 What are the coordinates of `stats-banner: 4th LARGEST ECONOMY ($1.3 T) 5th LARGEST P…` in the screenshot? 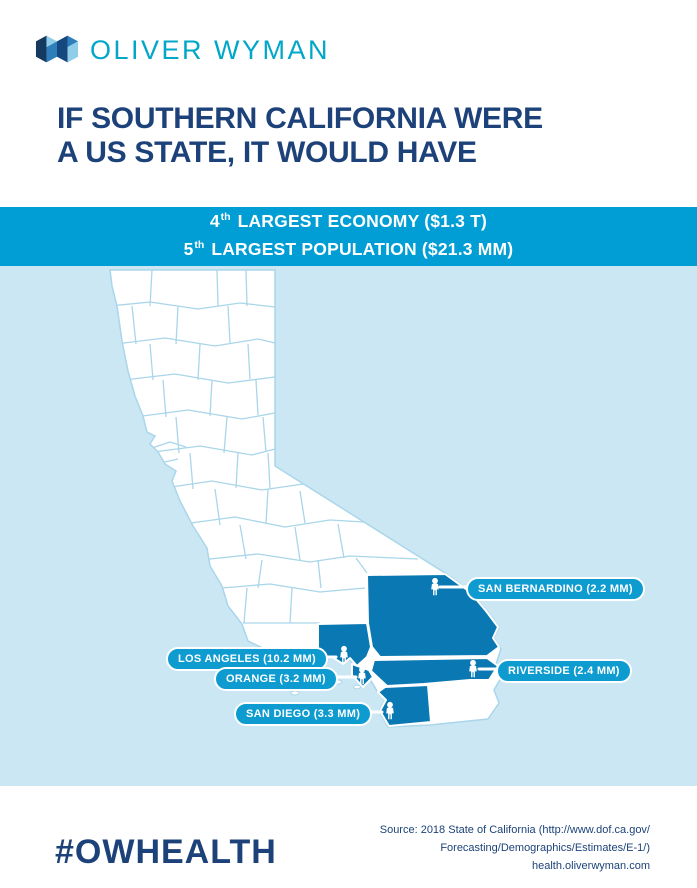 It's located at (348, 236).